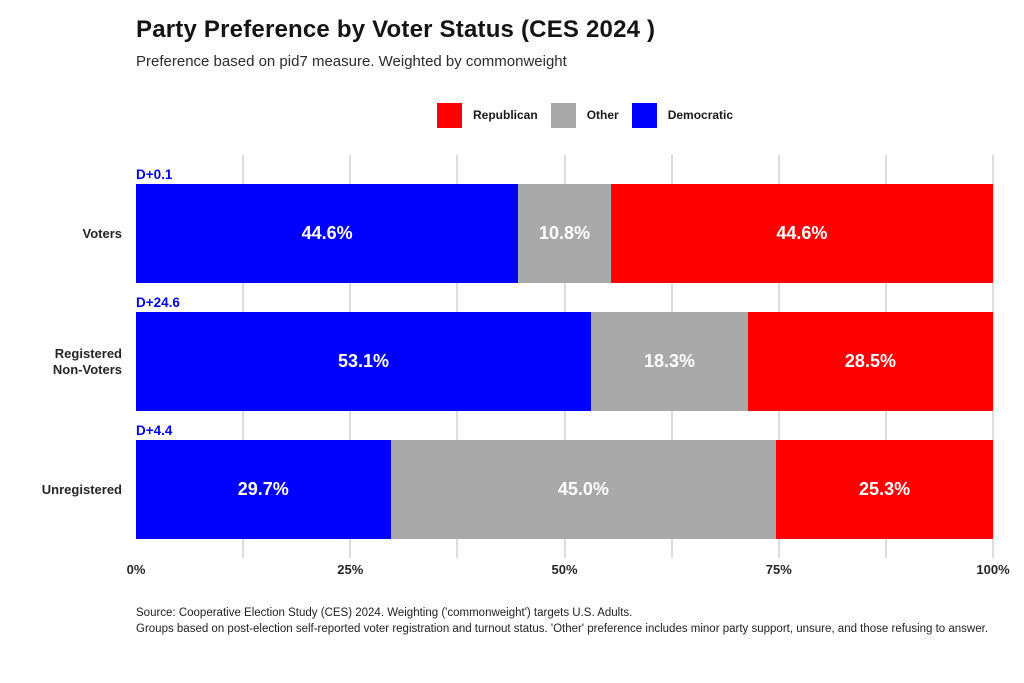 This screenshot has width=1024, height=683. Describe the element at coordinates (87, 361) in the screenshot. I see `category-label: Registered Non-Voters` at that location.